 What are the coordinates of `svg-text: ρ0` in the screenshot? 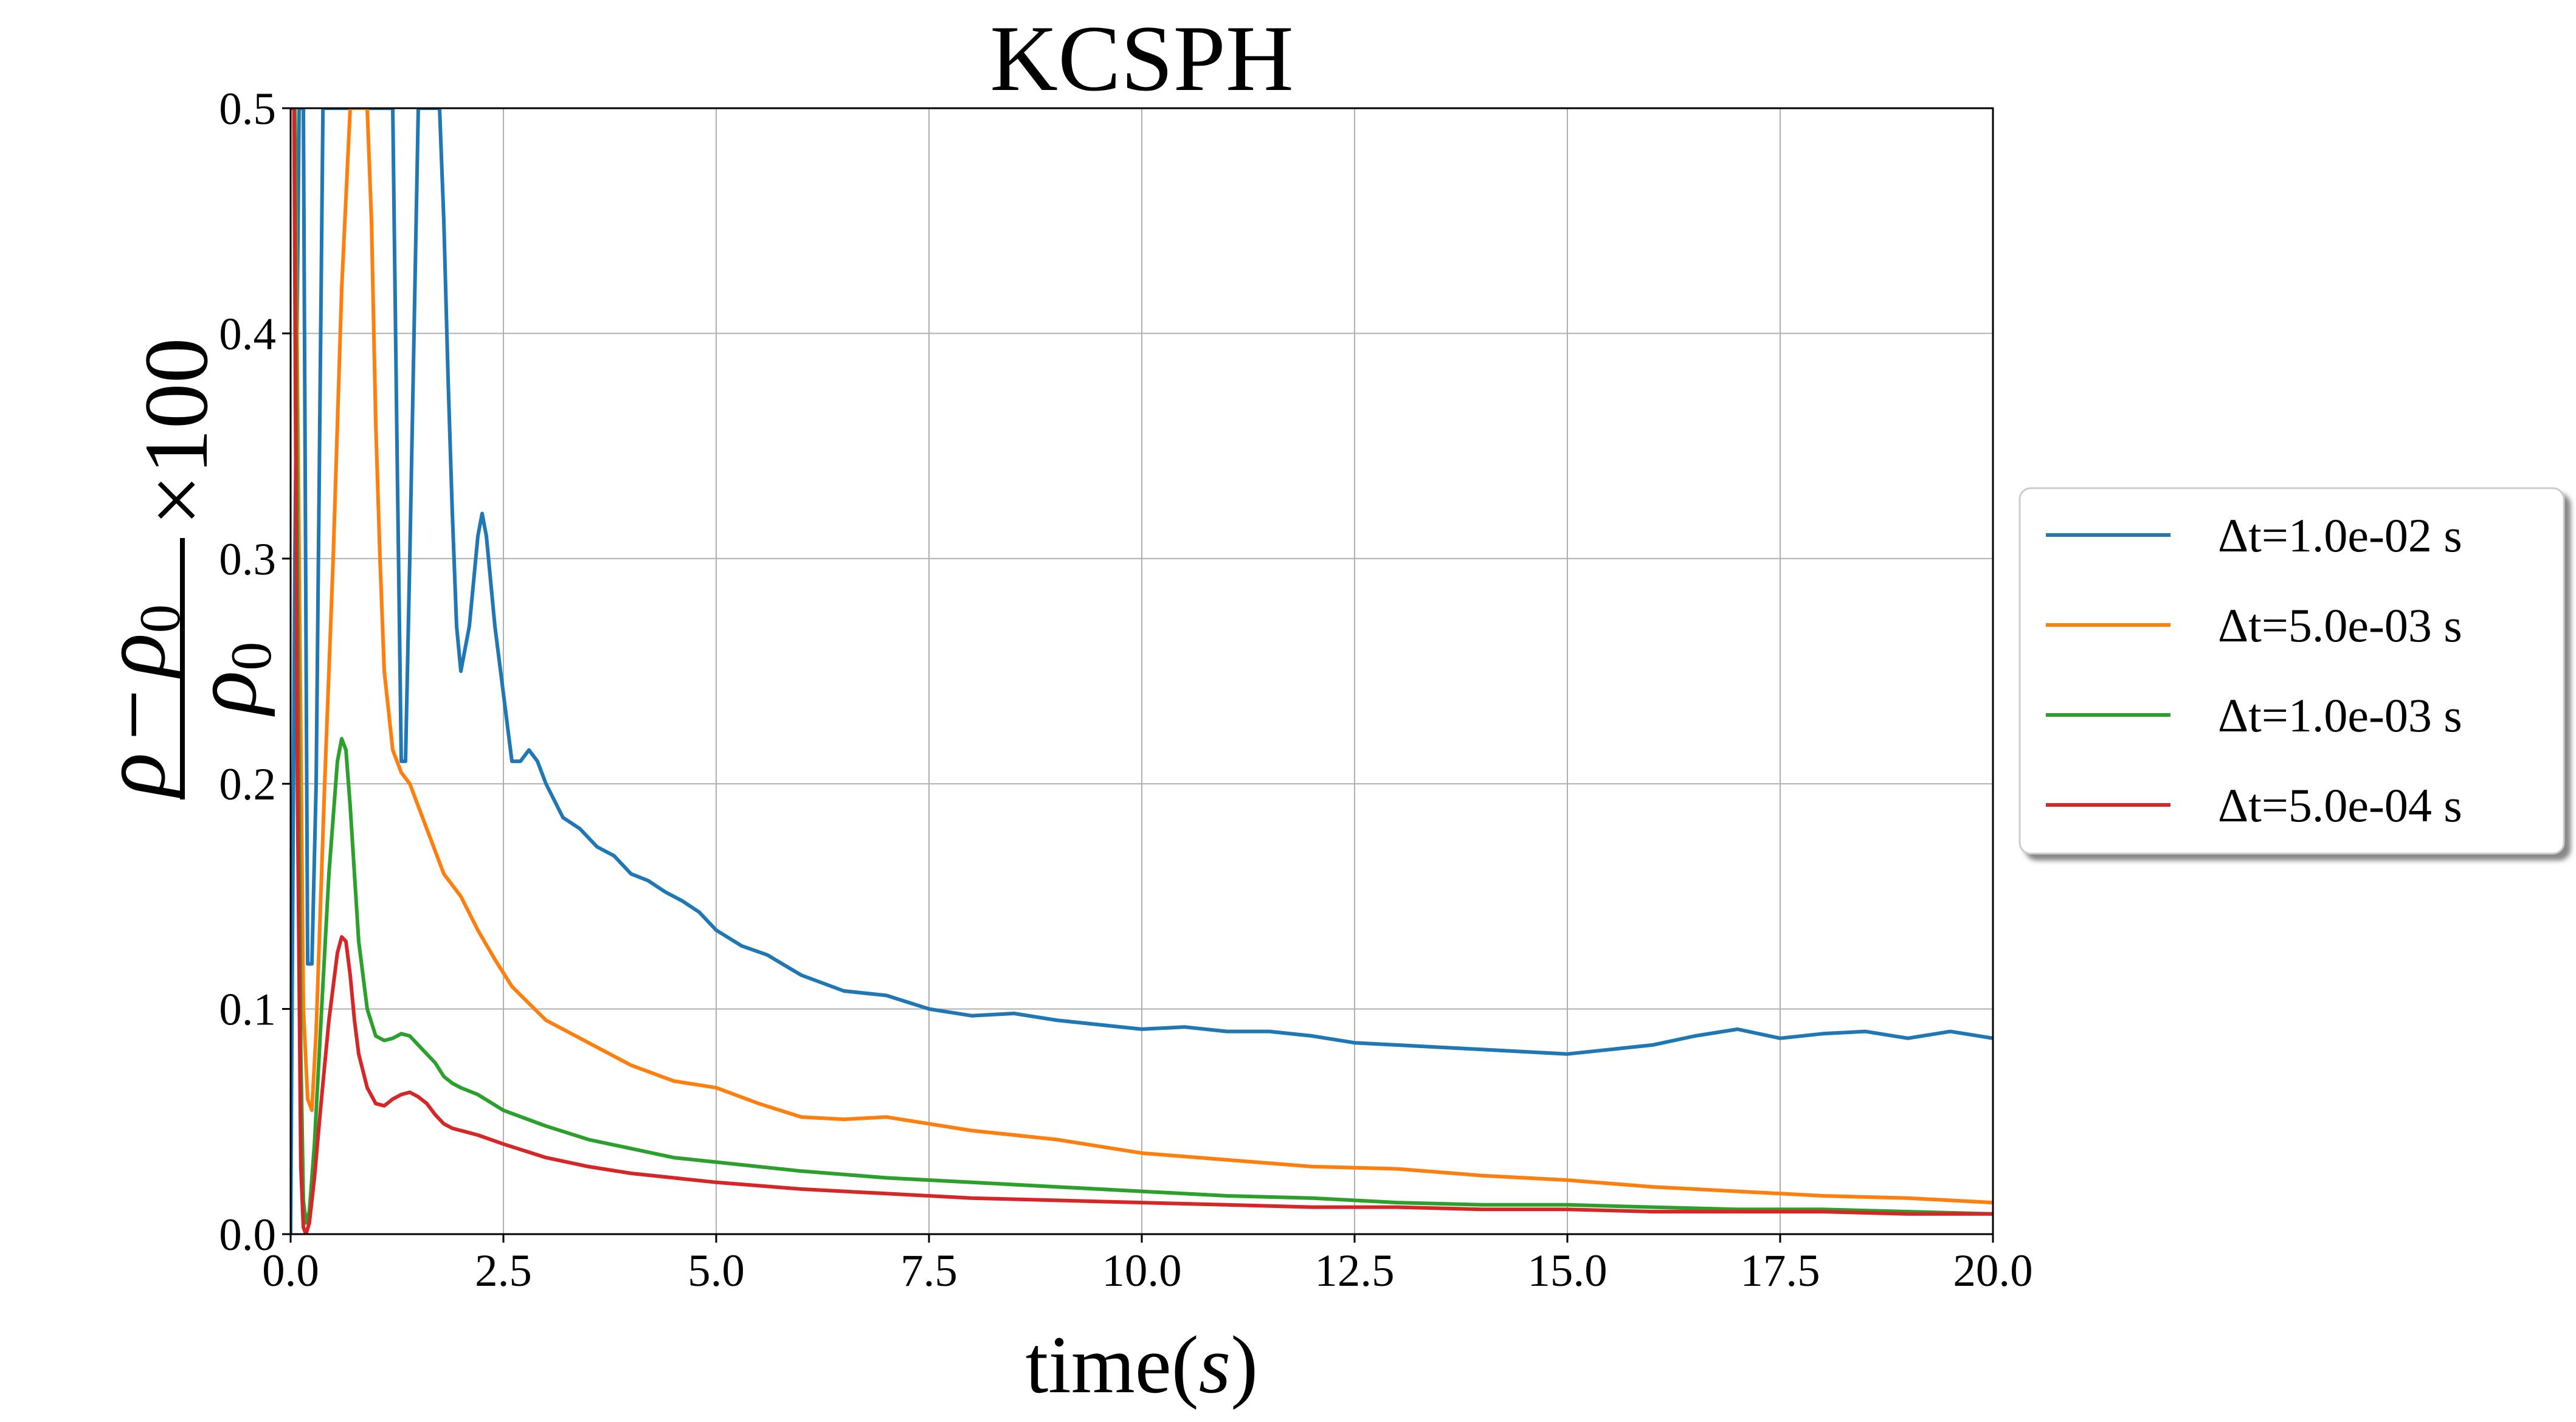 It's located at (228, 679).